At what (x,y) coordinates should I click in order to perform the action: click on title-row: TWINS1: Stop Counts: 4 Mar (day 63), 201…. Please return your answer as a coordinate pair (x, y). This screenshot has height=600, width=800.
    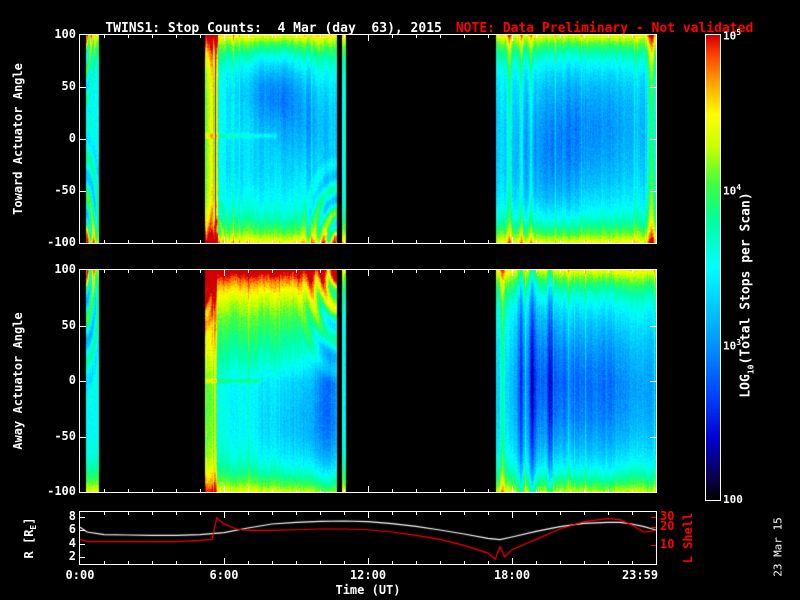
    Looking at the image, I should click on (413, 28).